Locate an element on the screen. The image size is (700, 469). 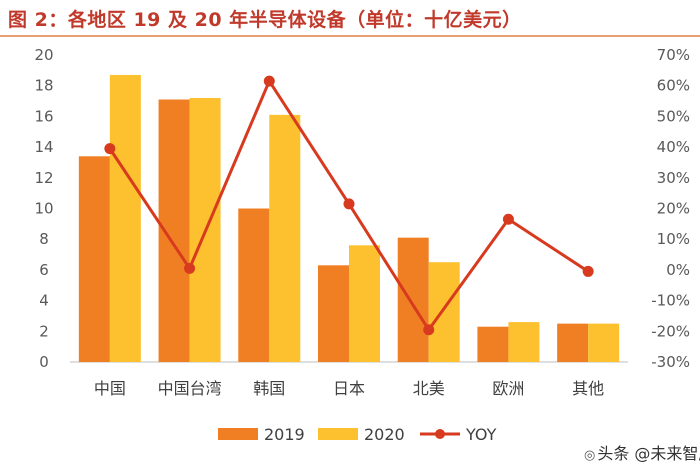
x-category-label: 韩国 is located at coordinates (269, 388).